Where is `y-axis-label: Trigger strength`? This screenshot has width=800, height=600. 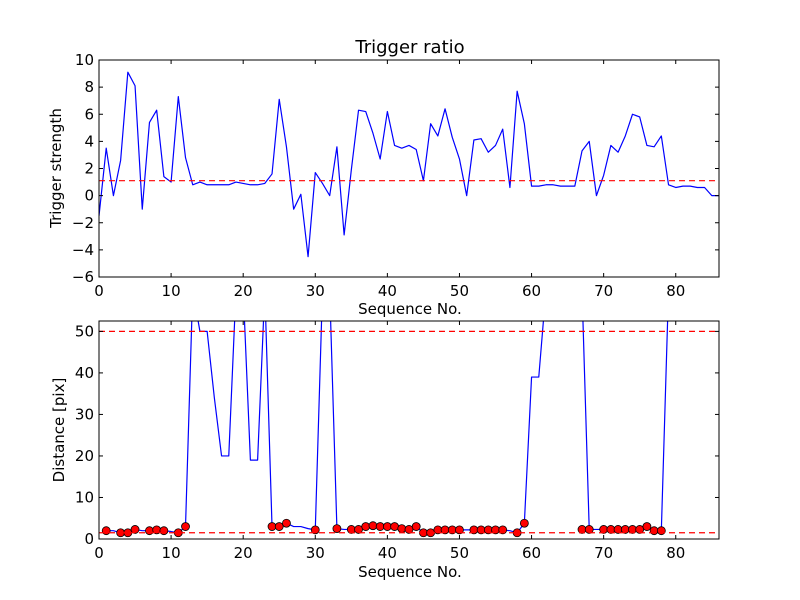
y-axis-label: Trigger strength is located at coordinates (56, 168).